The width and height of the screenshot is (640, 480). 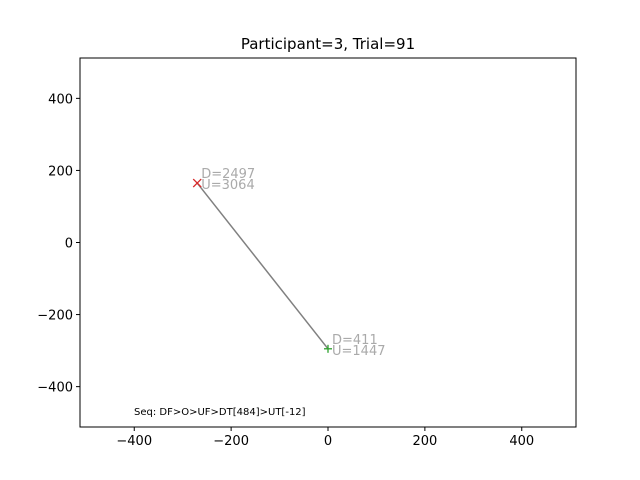 I want to click on y-tick-label: 200, so click(x=60, y=171).